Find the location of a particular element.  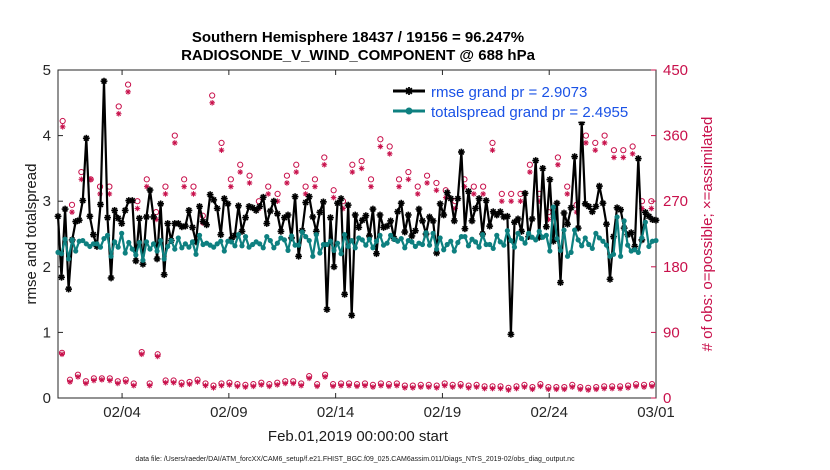

y-right-tick-label: 450 is located at coordinates (675, 70).